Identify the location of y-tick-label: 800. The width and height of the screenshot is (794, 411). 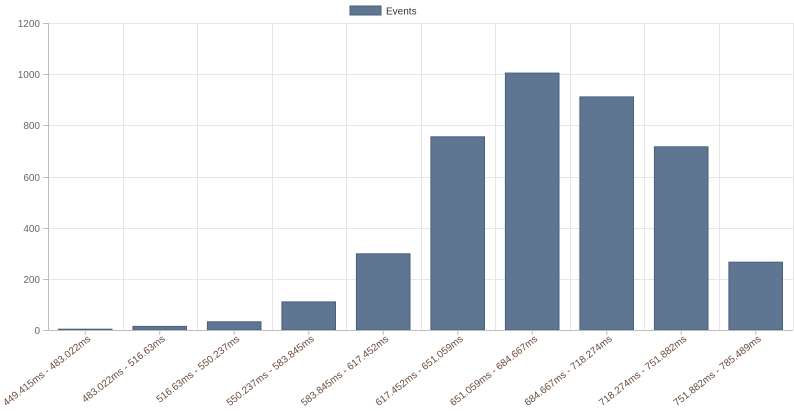
(31, 126).